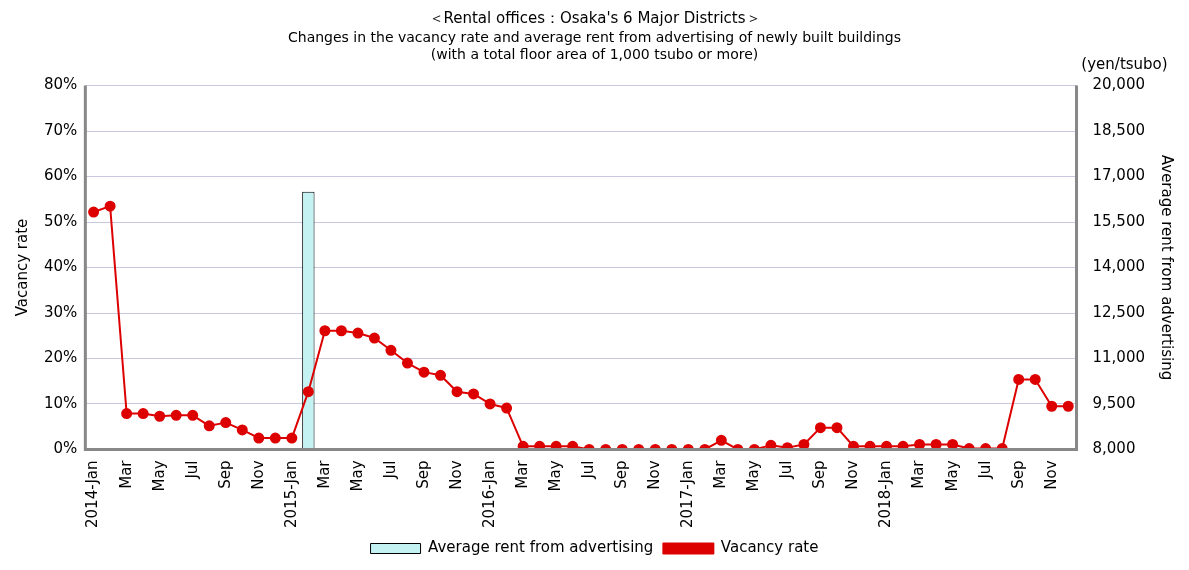 The image size is (1189, 570). What do you see at coordinates (1119, 357) in the screenshot?
I see `y2-tick-label: 11,000` at bounding box center [1119, 357].